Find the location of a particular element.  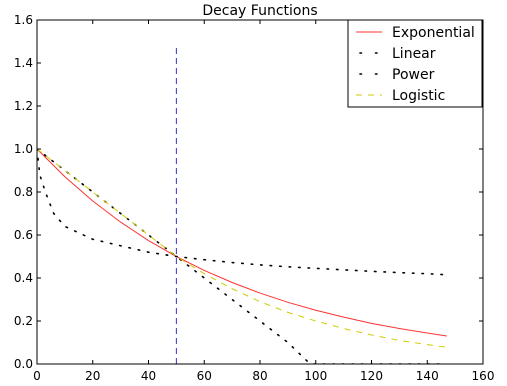

y-tick-label: 1.2 is located at coordinates (23, 106).